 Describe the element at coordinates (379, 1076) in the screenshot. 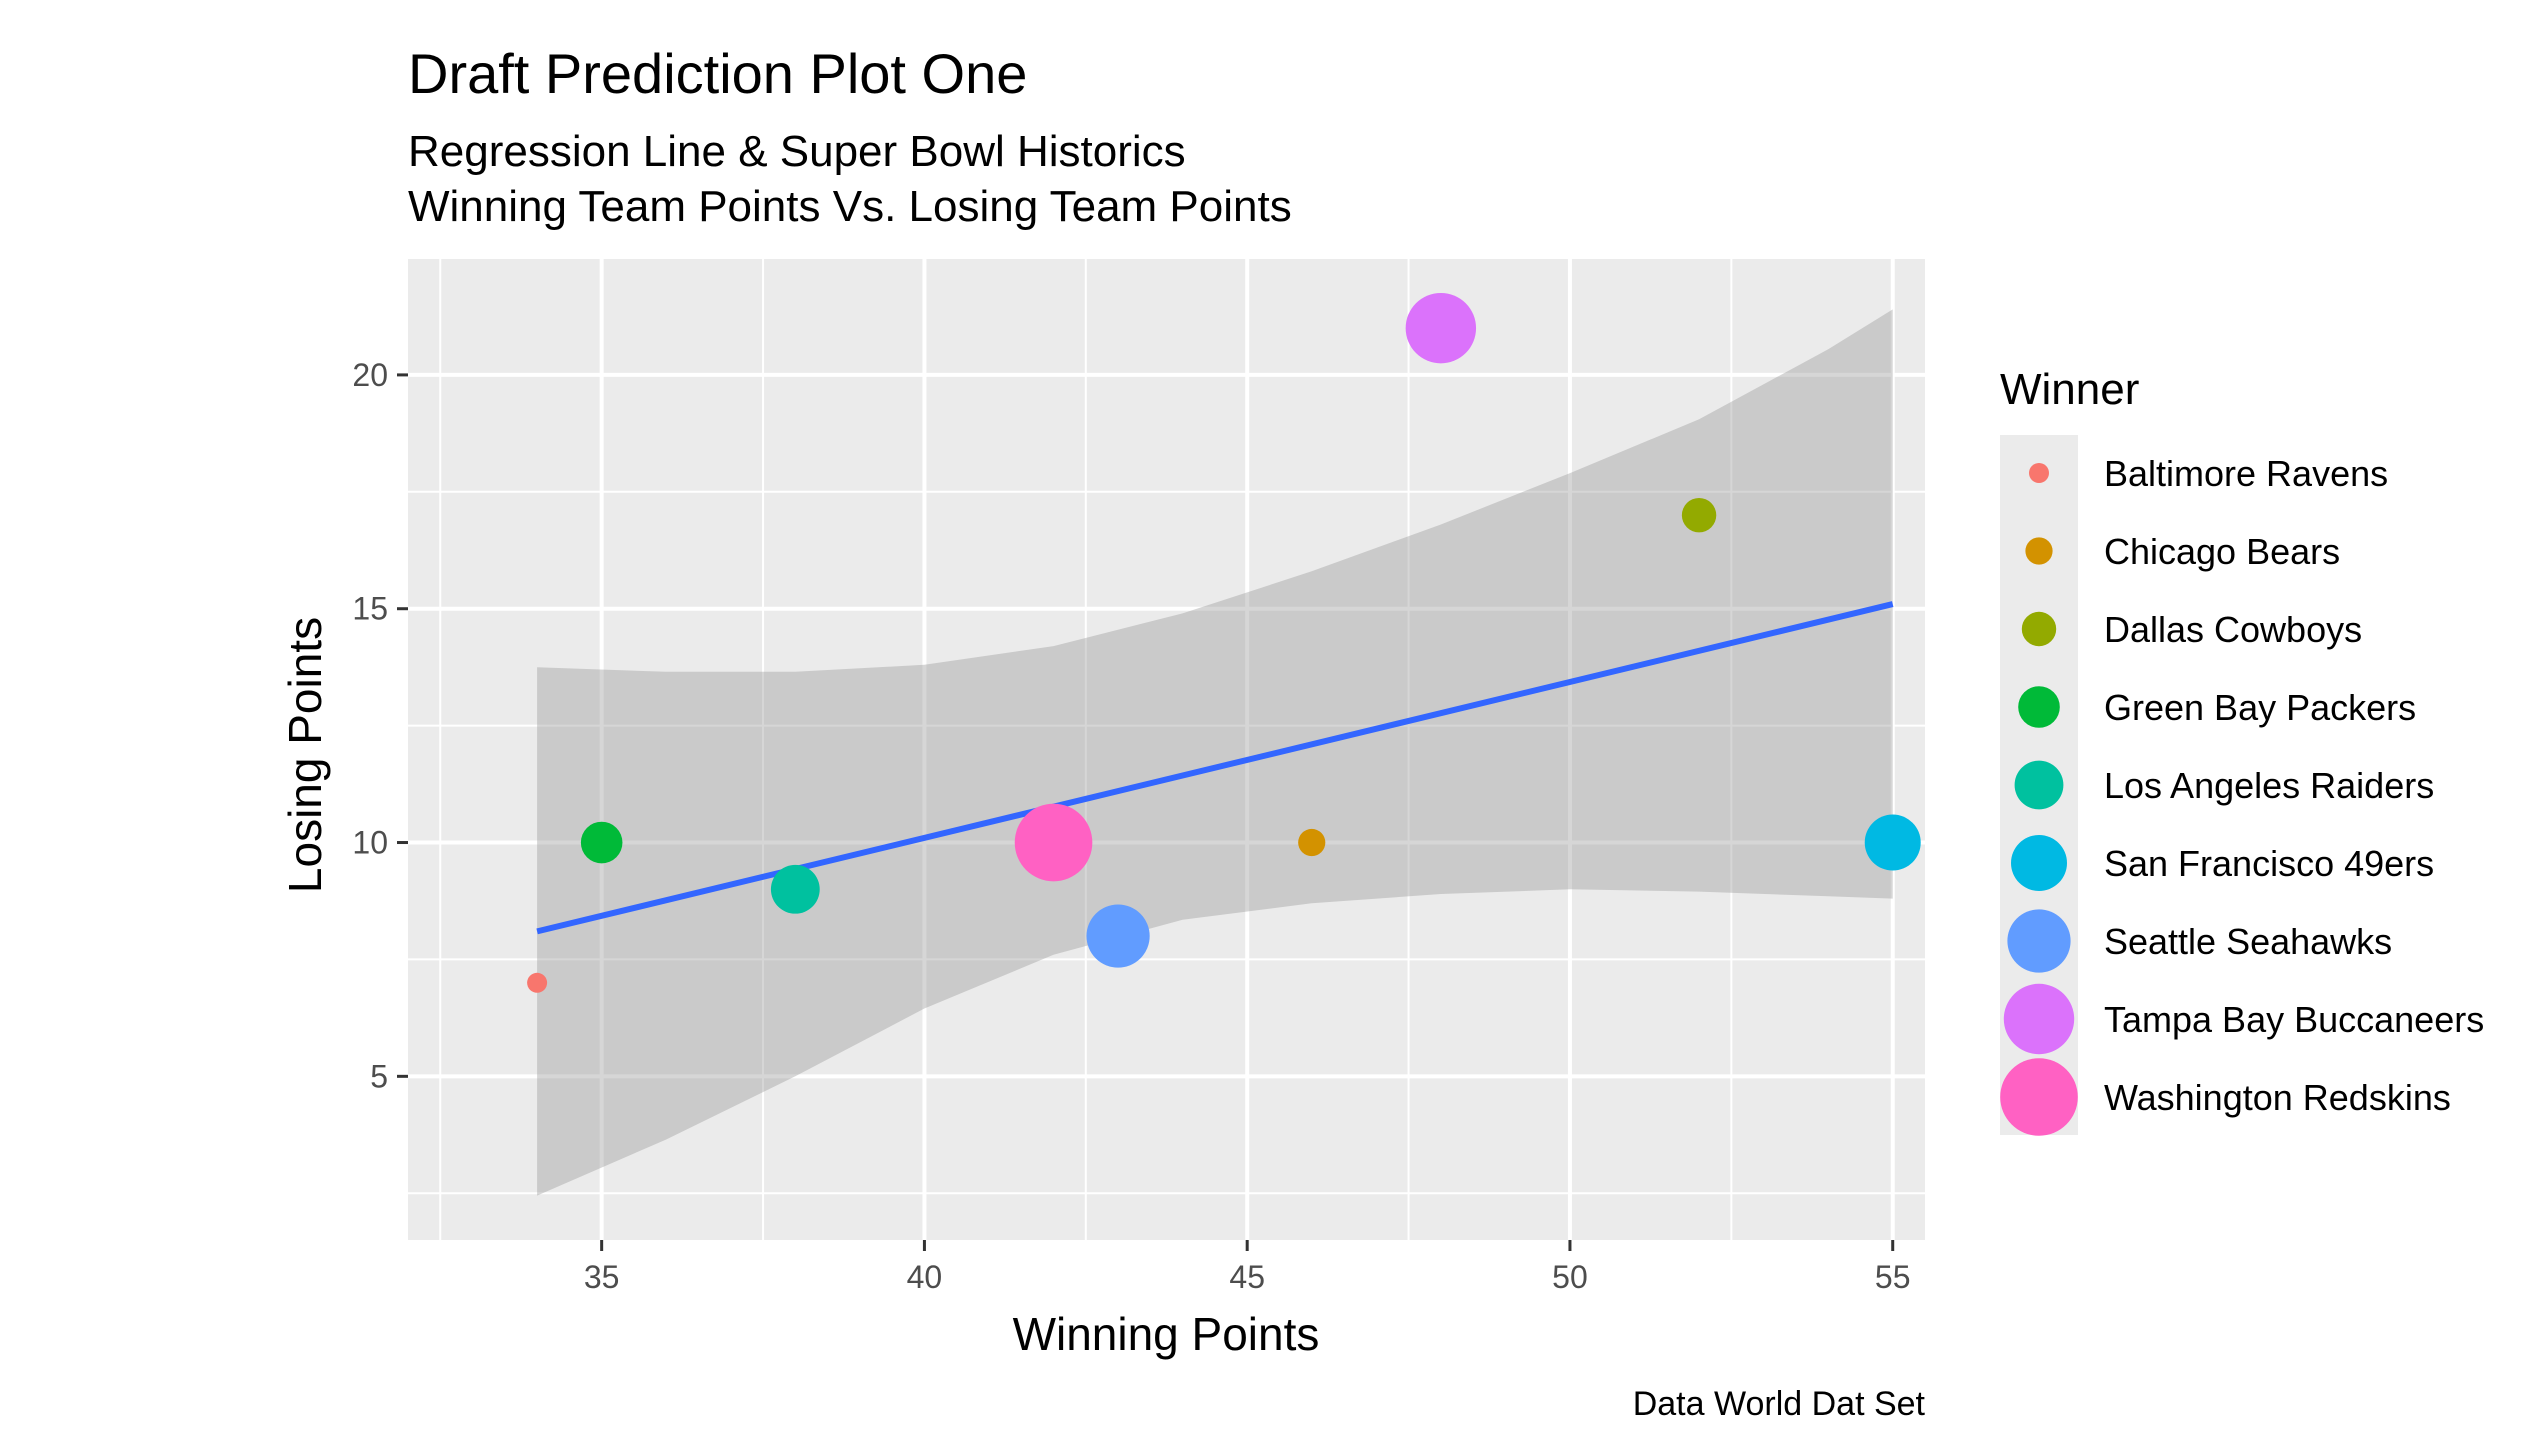

I see `y-tick-label: 5` at that location.